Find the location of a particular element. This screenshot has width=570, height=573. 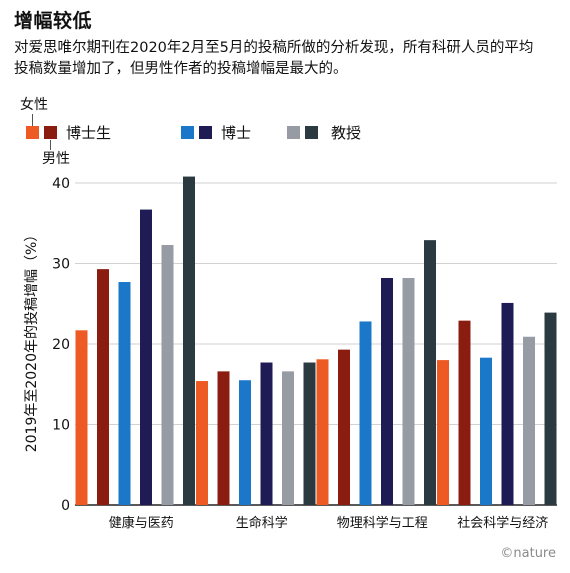

chart-title: 增幅较低 is located at coordinates (53, 21).